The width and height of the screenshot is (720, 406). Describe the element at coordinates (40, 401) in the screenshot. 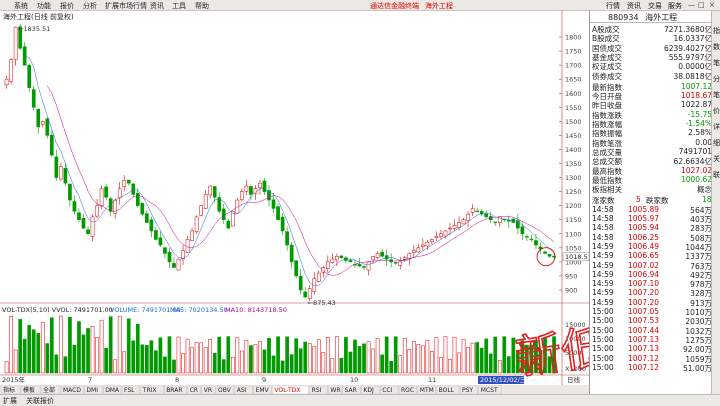

I see `tab-related-quotes: 关联报价` at that location.